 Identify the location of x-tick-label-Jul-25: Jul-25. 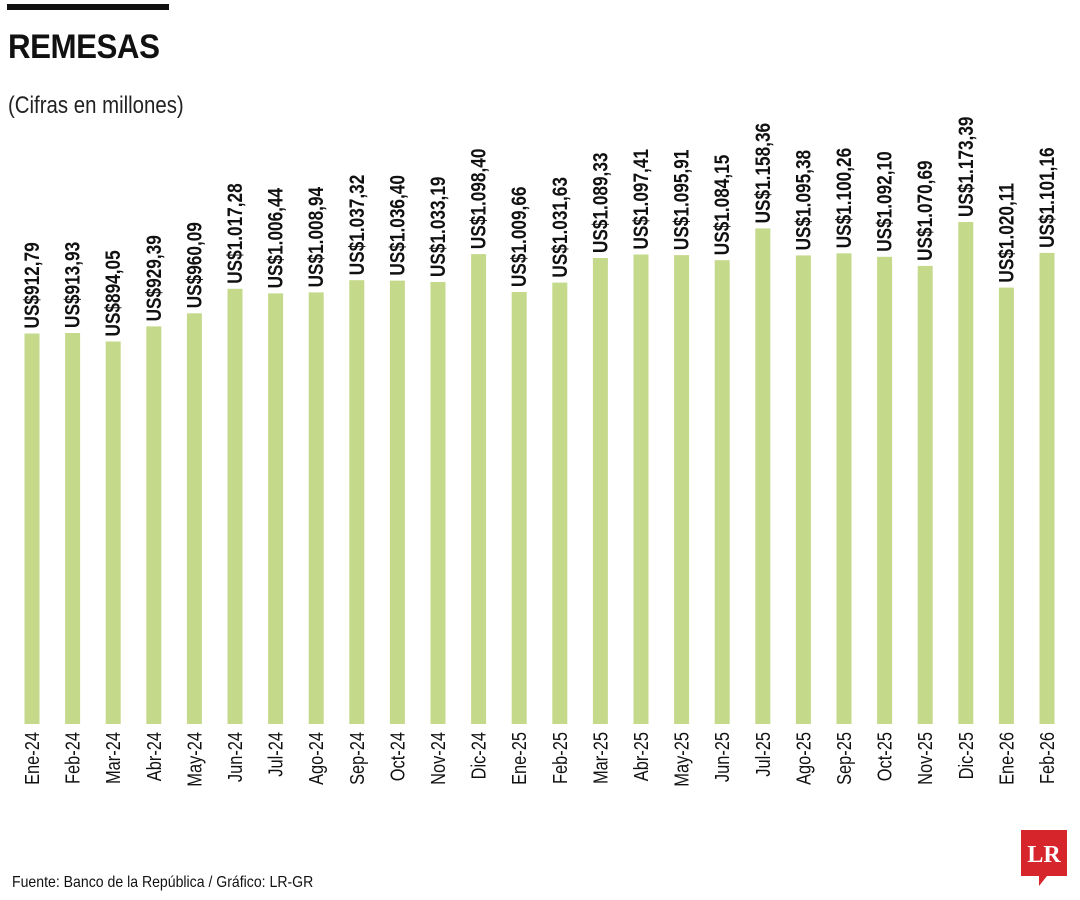
(764, 754).